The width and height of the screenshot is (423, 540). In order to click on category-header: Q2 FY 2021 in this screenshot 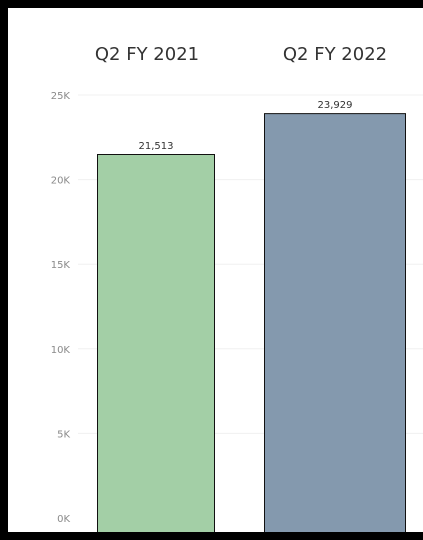, I will do `click(147, 54)`.